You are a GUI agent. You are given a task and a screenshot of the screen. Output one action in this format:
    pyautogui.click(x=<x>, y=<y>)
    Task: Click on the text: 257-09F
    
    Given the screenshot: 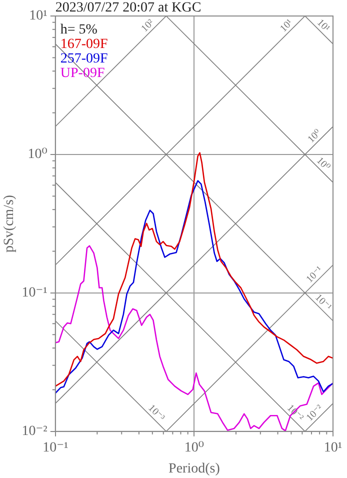 What is the action you would take?
    pyautogui.click(x=84, y=59)
    